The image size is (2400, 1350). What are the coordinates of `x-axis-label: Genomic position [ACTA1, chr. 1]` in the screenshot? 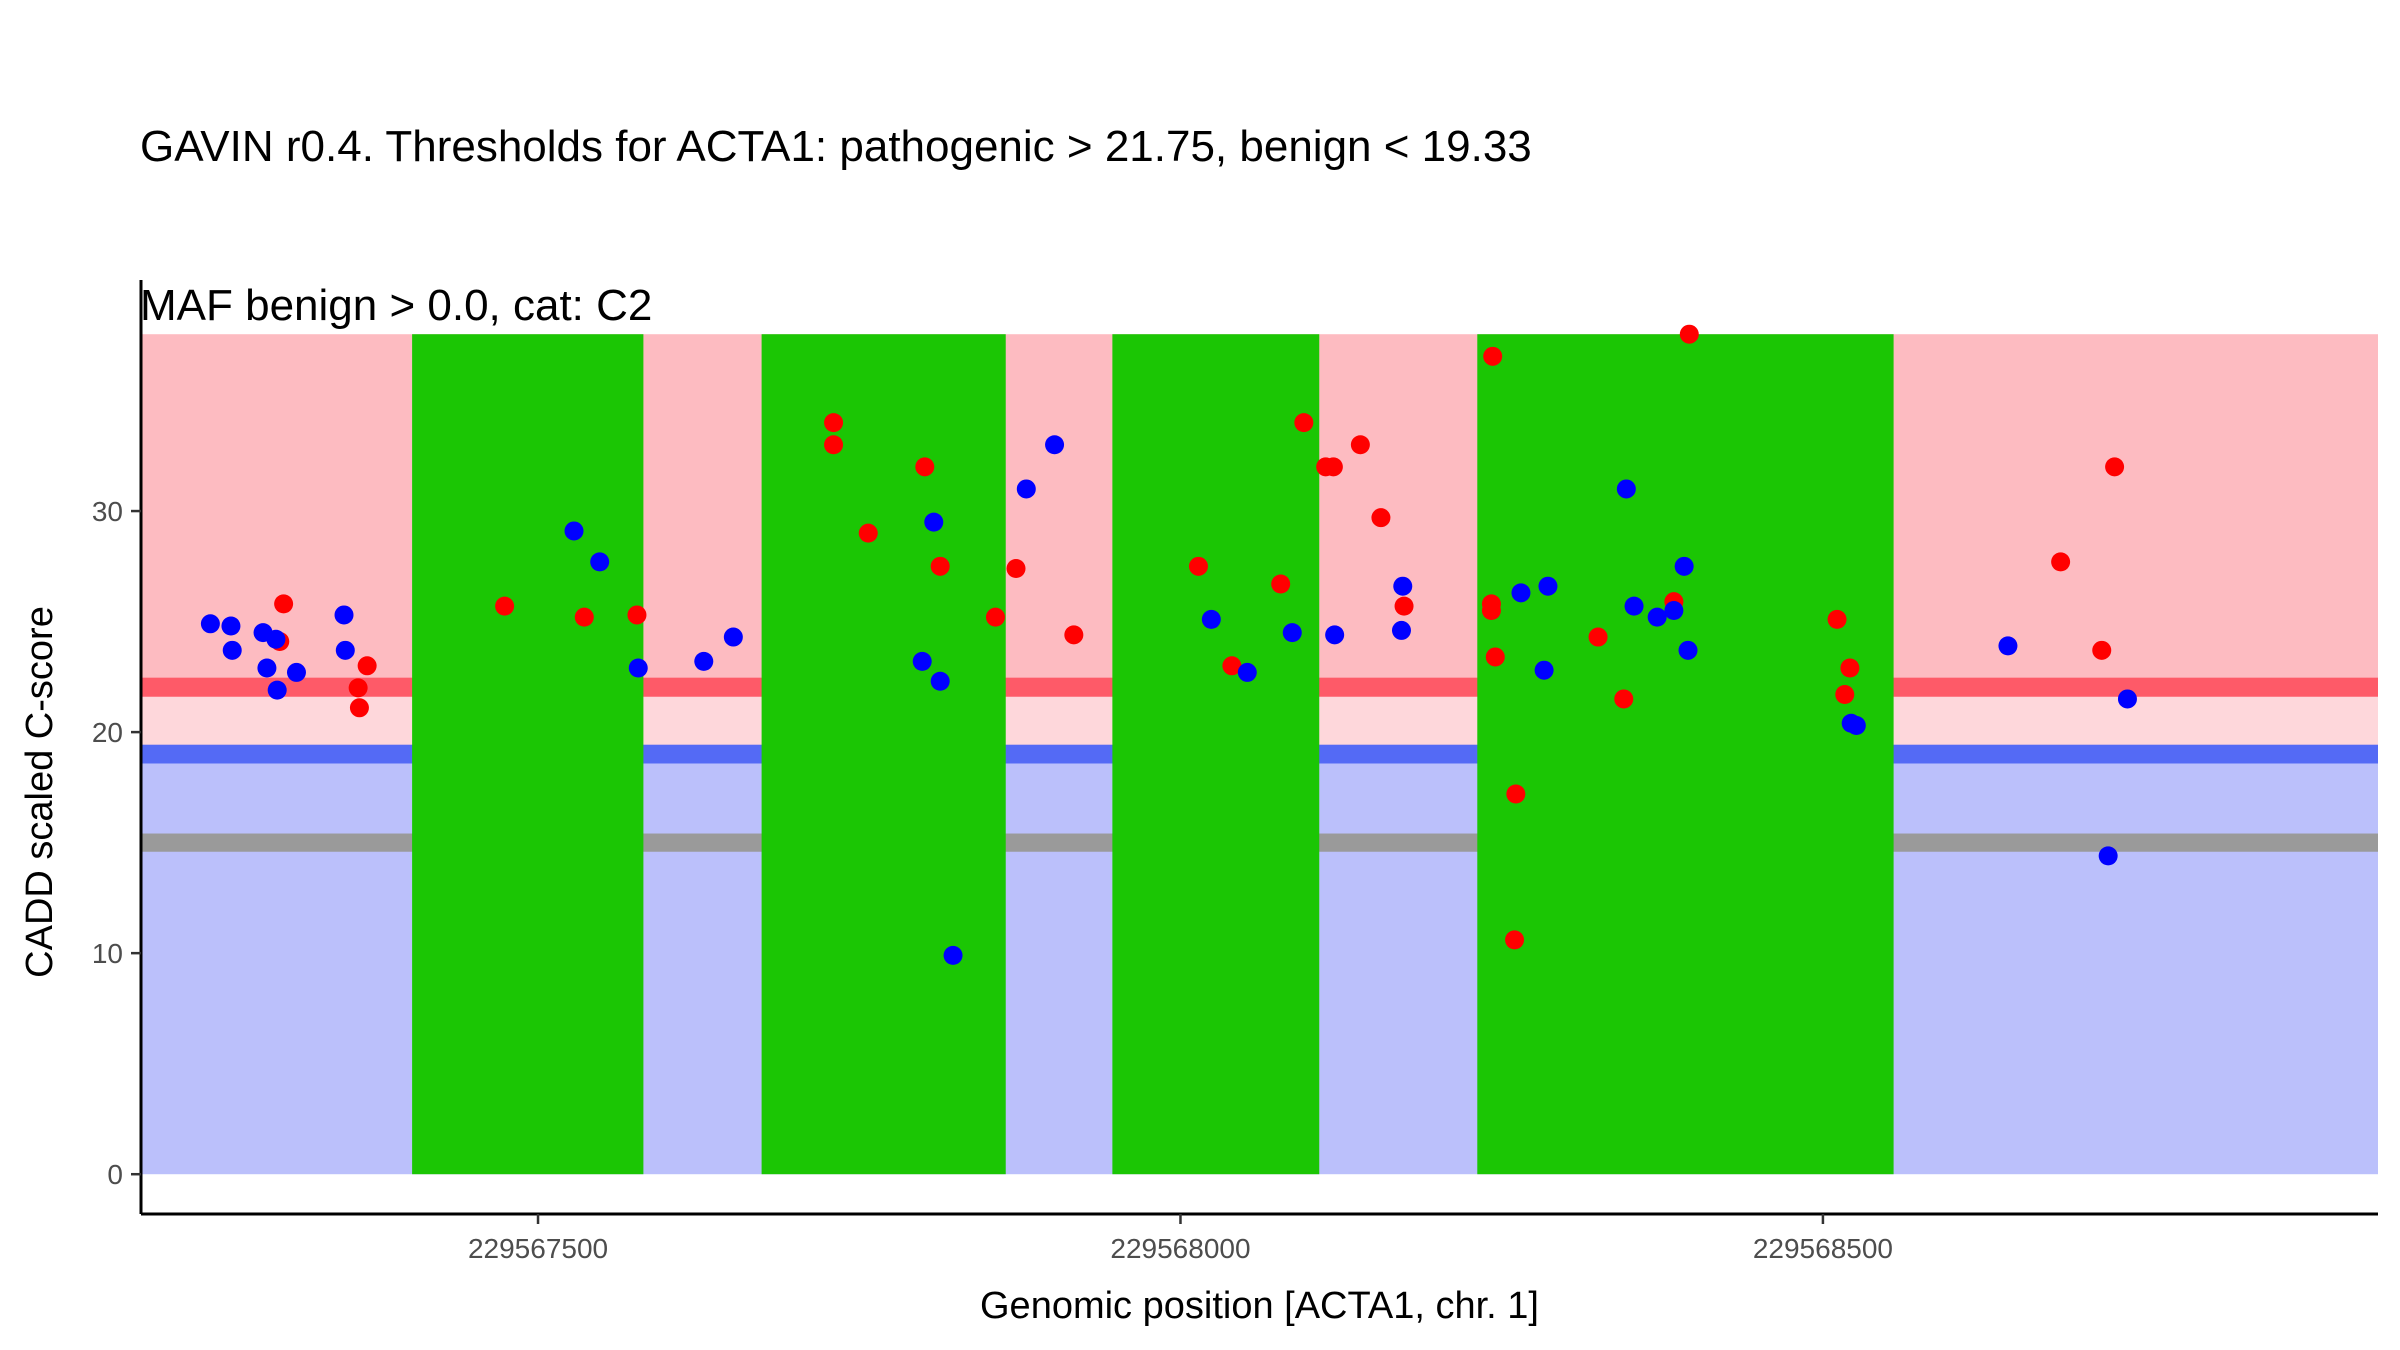 It's located at (1259, 1306).